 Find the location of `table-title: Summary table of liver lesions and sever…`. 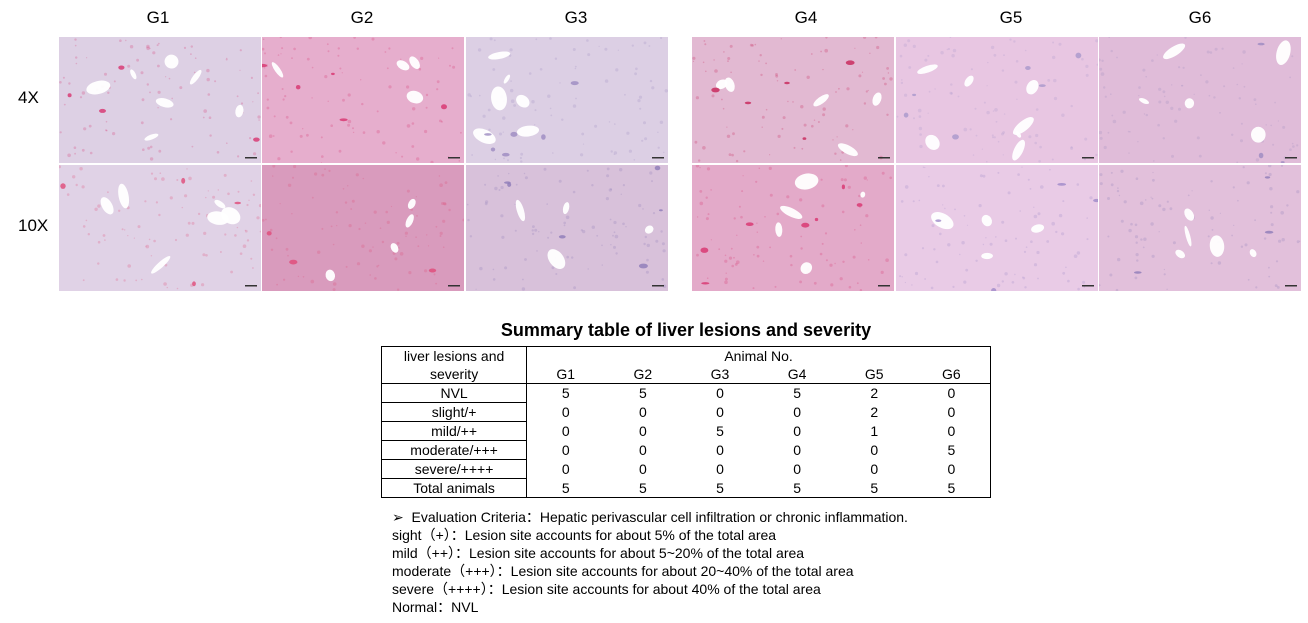

table-title: Summary table of liver lesions and sever… is located at coordinates (686, 330).